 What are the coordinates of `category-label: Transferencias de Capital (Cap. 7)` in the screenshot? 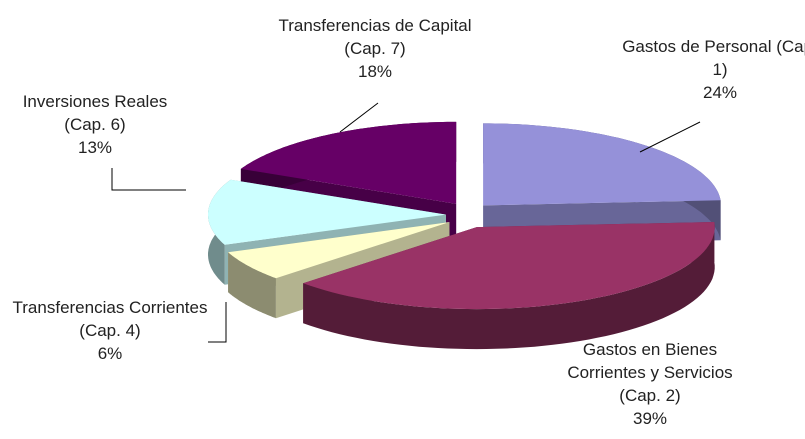 It's located at (375, 37).